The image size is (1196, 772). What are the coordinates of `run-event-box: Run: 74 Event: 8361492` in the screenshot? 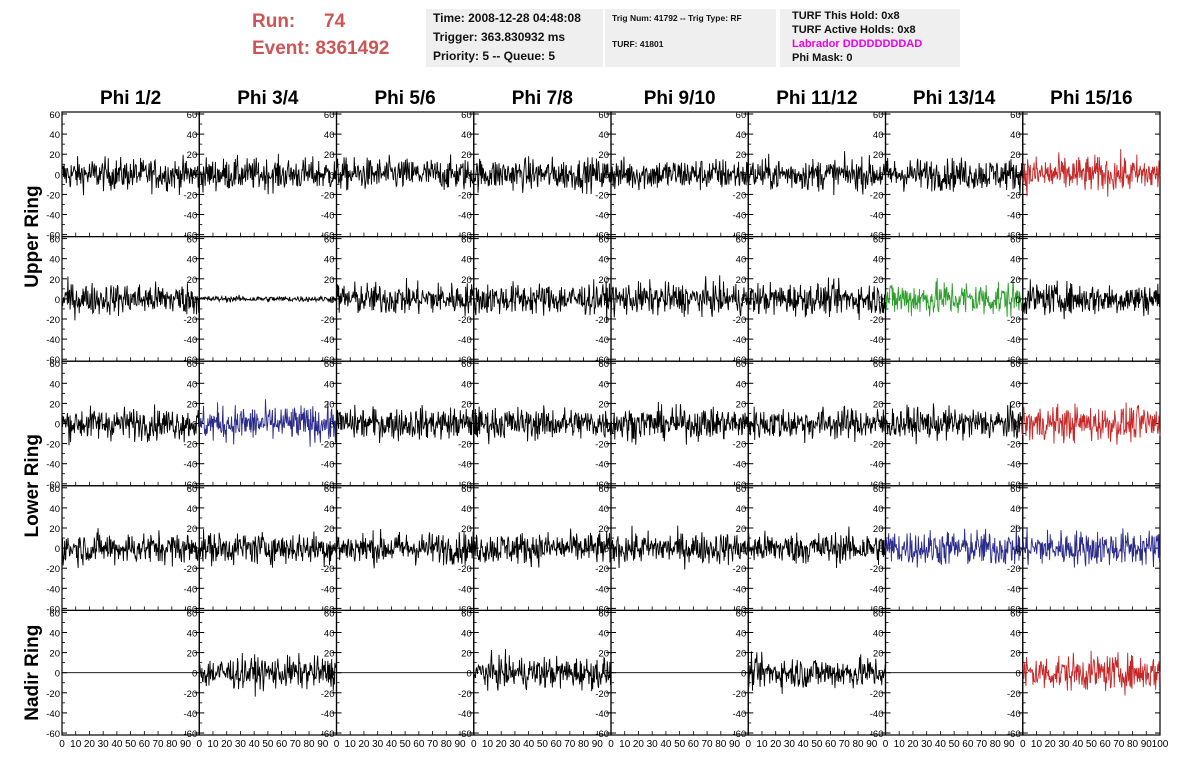 It's located at (320, 35).